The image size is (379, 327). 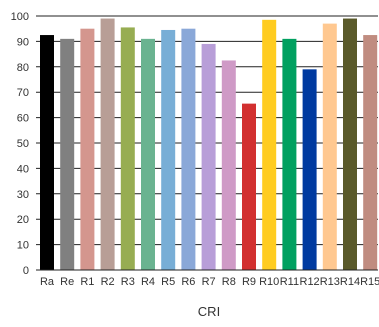 I want to click on bar-r13, so click(x=329, y=147).